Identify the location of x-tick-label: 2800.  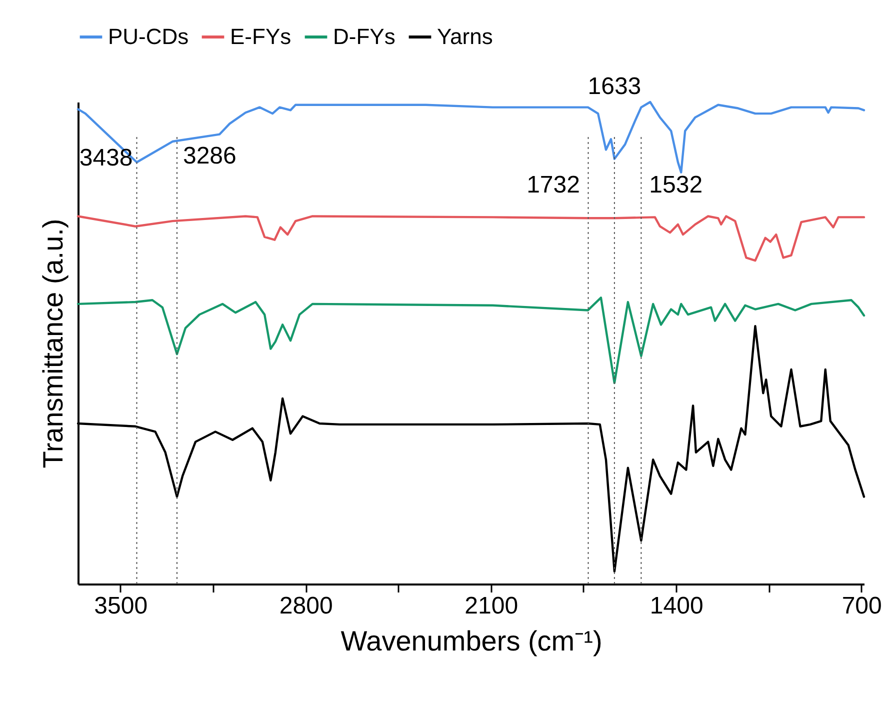
(306, 606).